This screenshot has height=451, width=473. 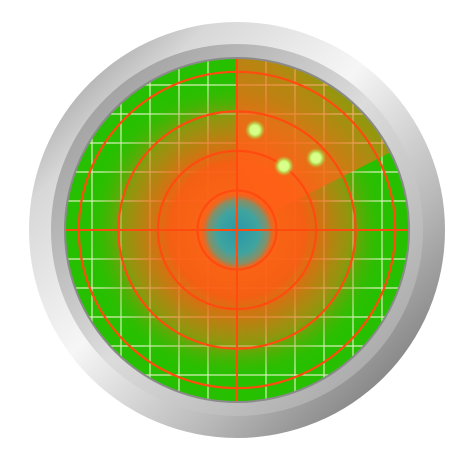 I want to click on radar-blips, so click(x=285, y=148).